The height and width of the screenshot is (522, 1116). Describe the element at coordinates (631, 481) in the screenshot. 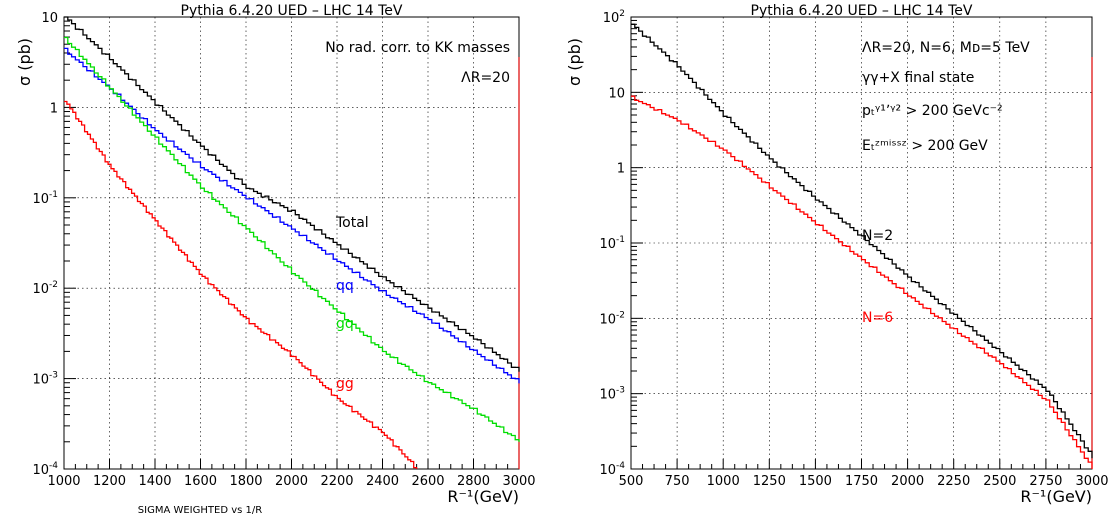

I see `x-tick-label: 500` at that location.